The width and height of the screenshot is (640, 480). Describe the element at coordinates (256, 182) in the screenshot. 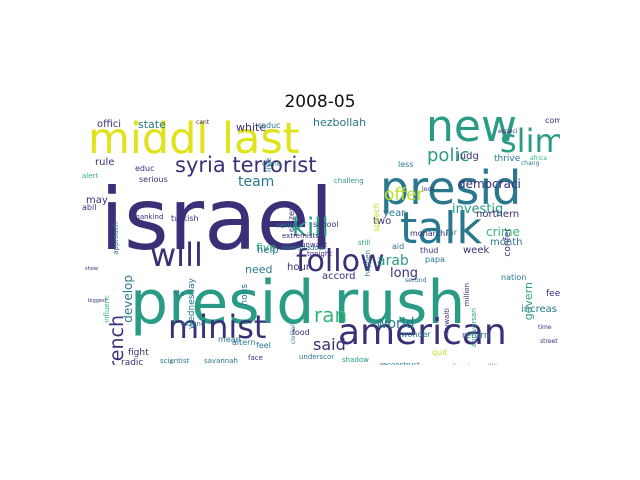

I see `word: team` at that location.